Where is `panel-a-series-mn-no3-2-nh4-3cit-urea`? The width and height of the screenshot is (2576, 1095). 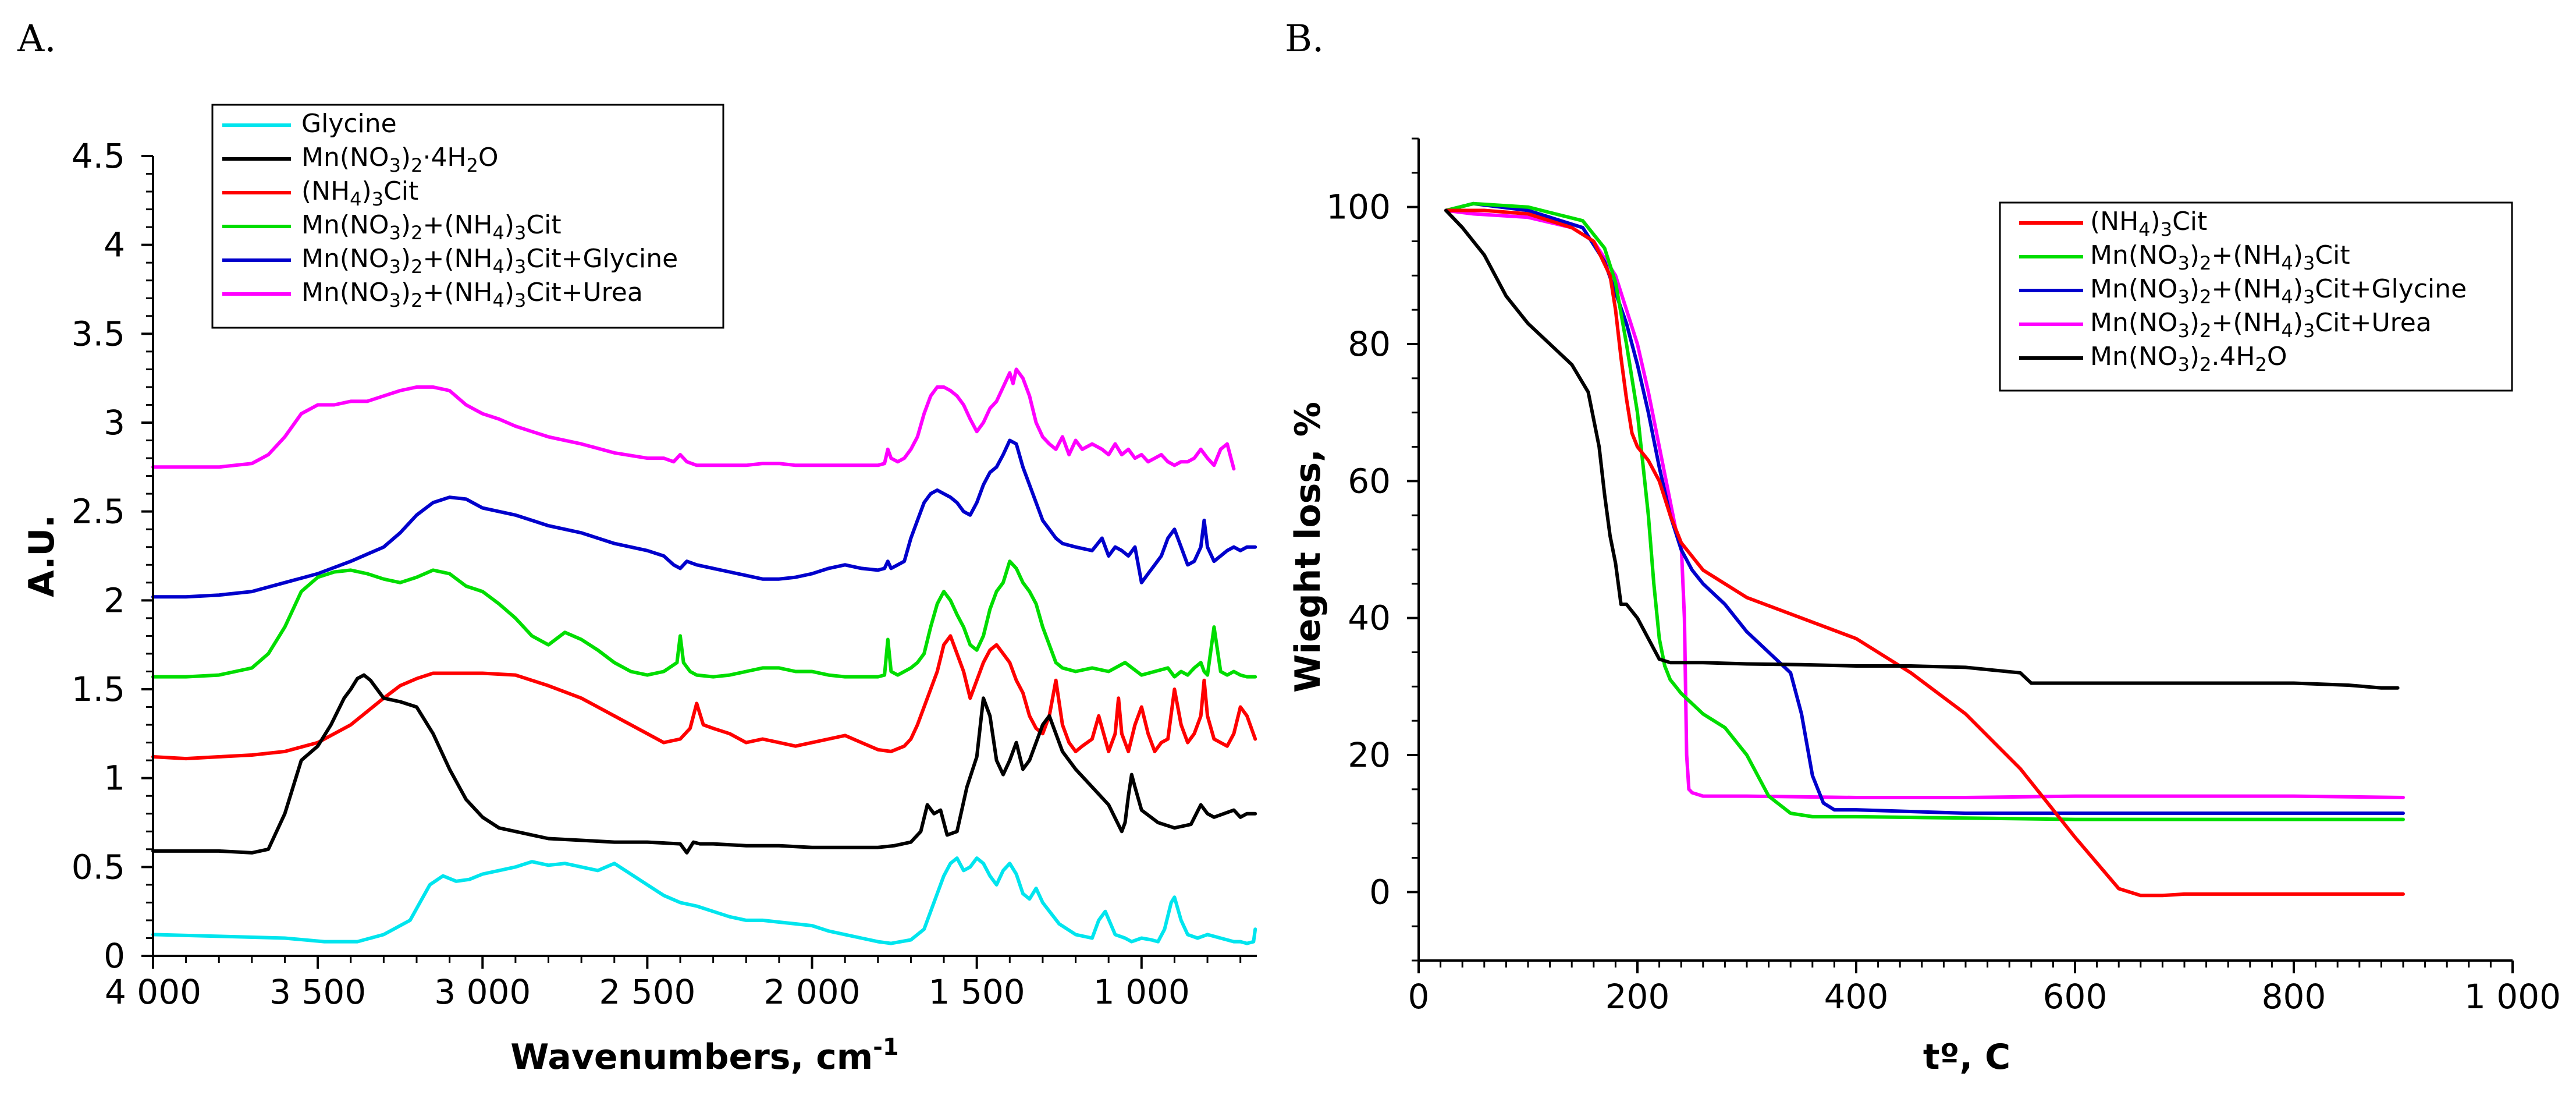 panel-a-series-mn-no3-2-nh4-3cit-urea is located at coordinates (693, 419).